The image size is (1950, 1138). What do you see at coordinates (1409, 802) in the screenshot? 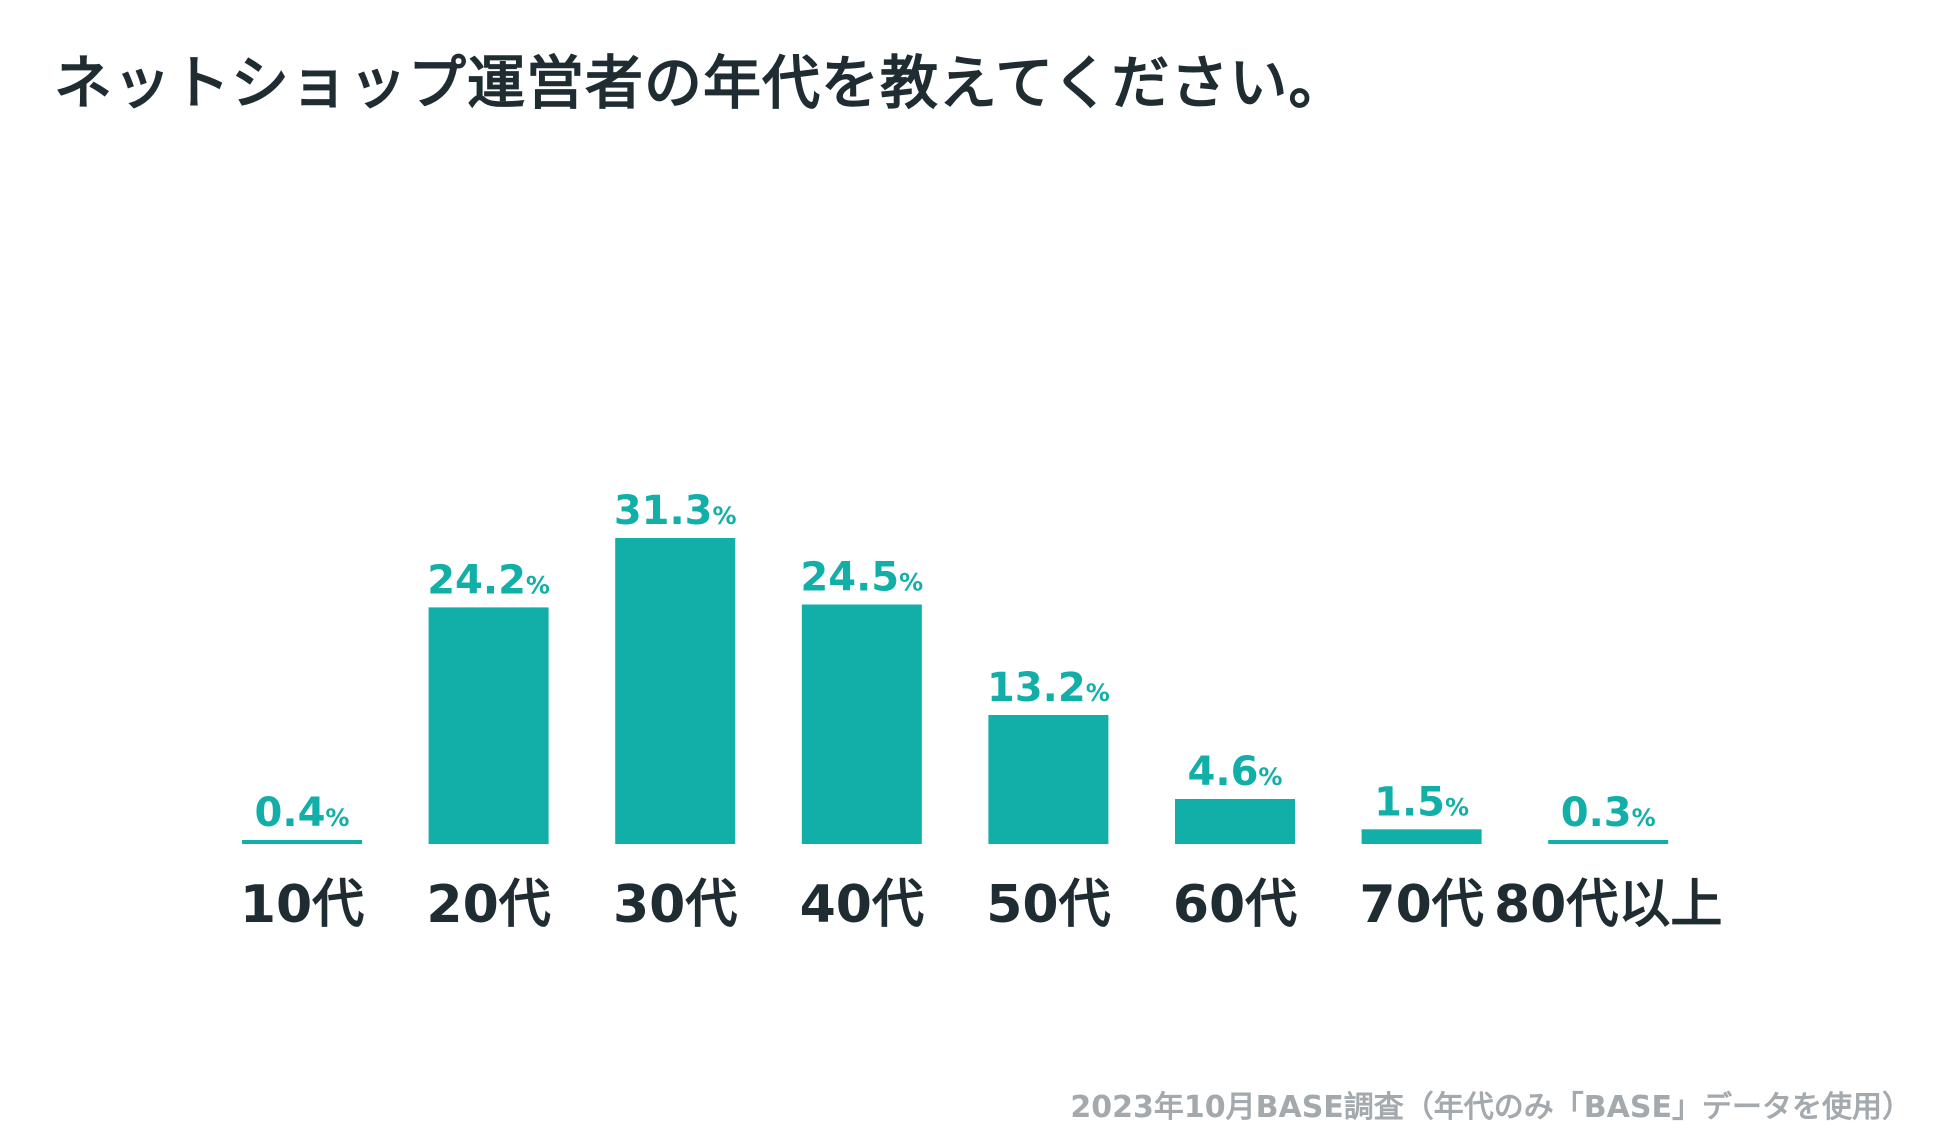
I see `value-label-number: 1.5` at bounding box center [1409, 802].